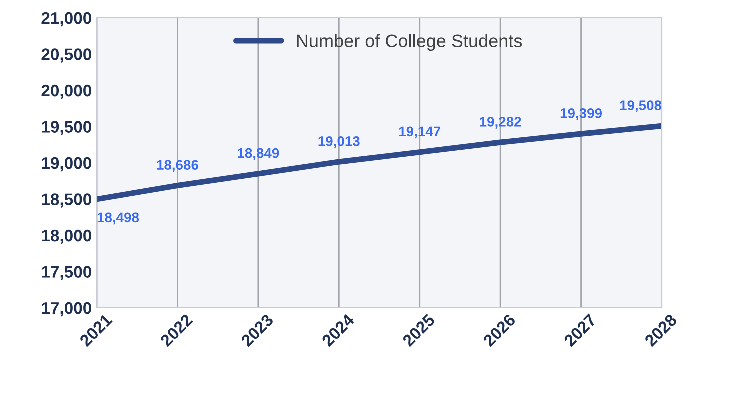 The width and height of the screenshot is (744, 394). Describe the element at coordinates (339, 142) in the screenshot. I see `data-label: 19,013` at that location.